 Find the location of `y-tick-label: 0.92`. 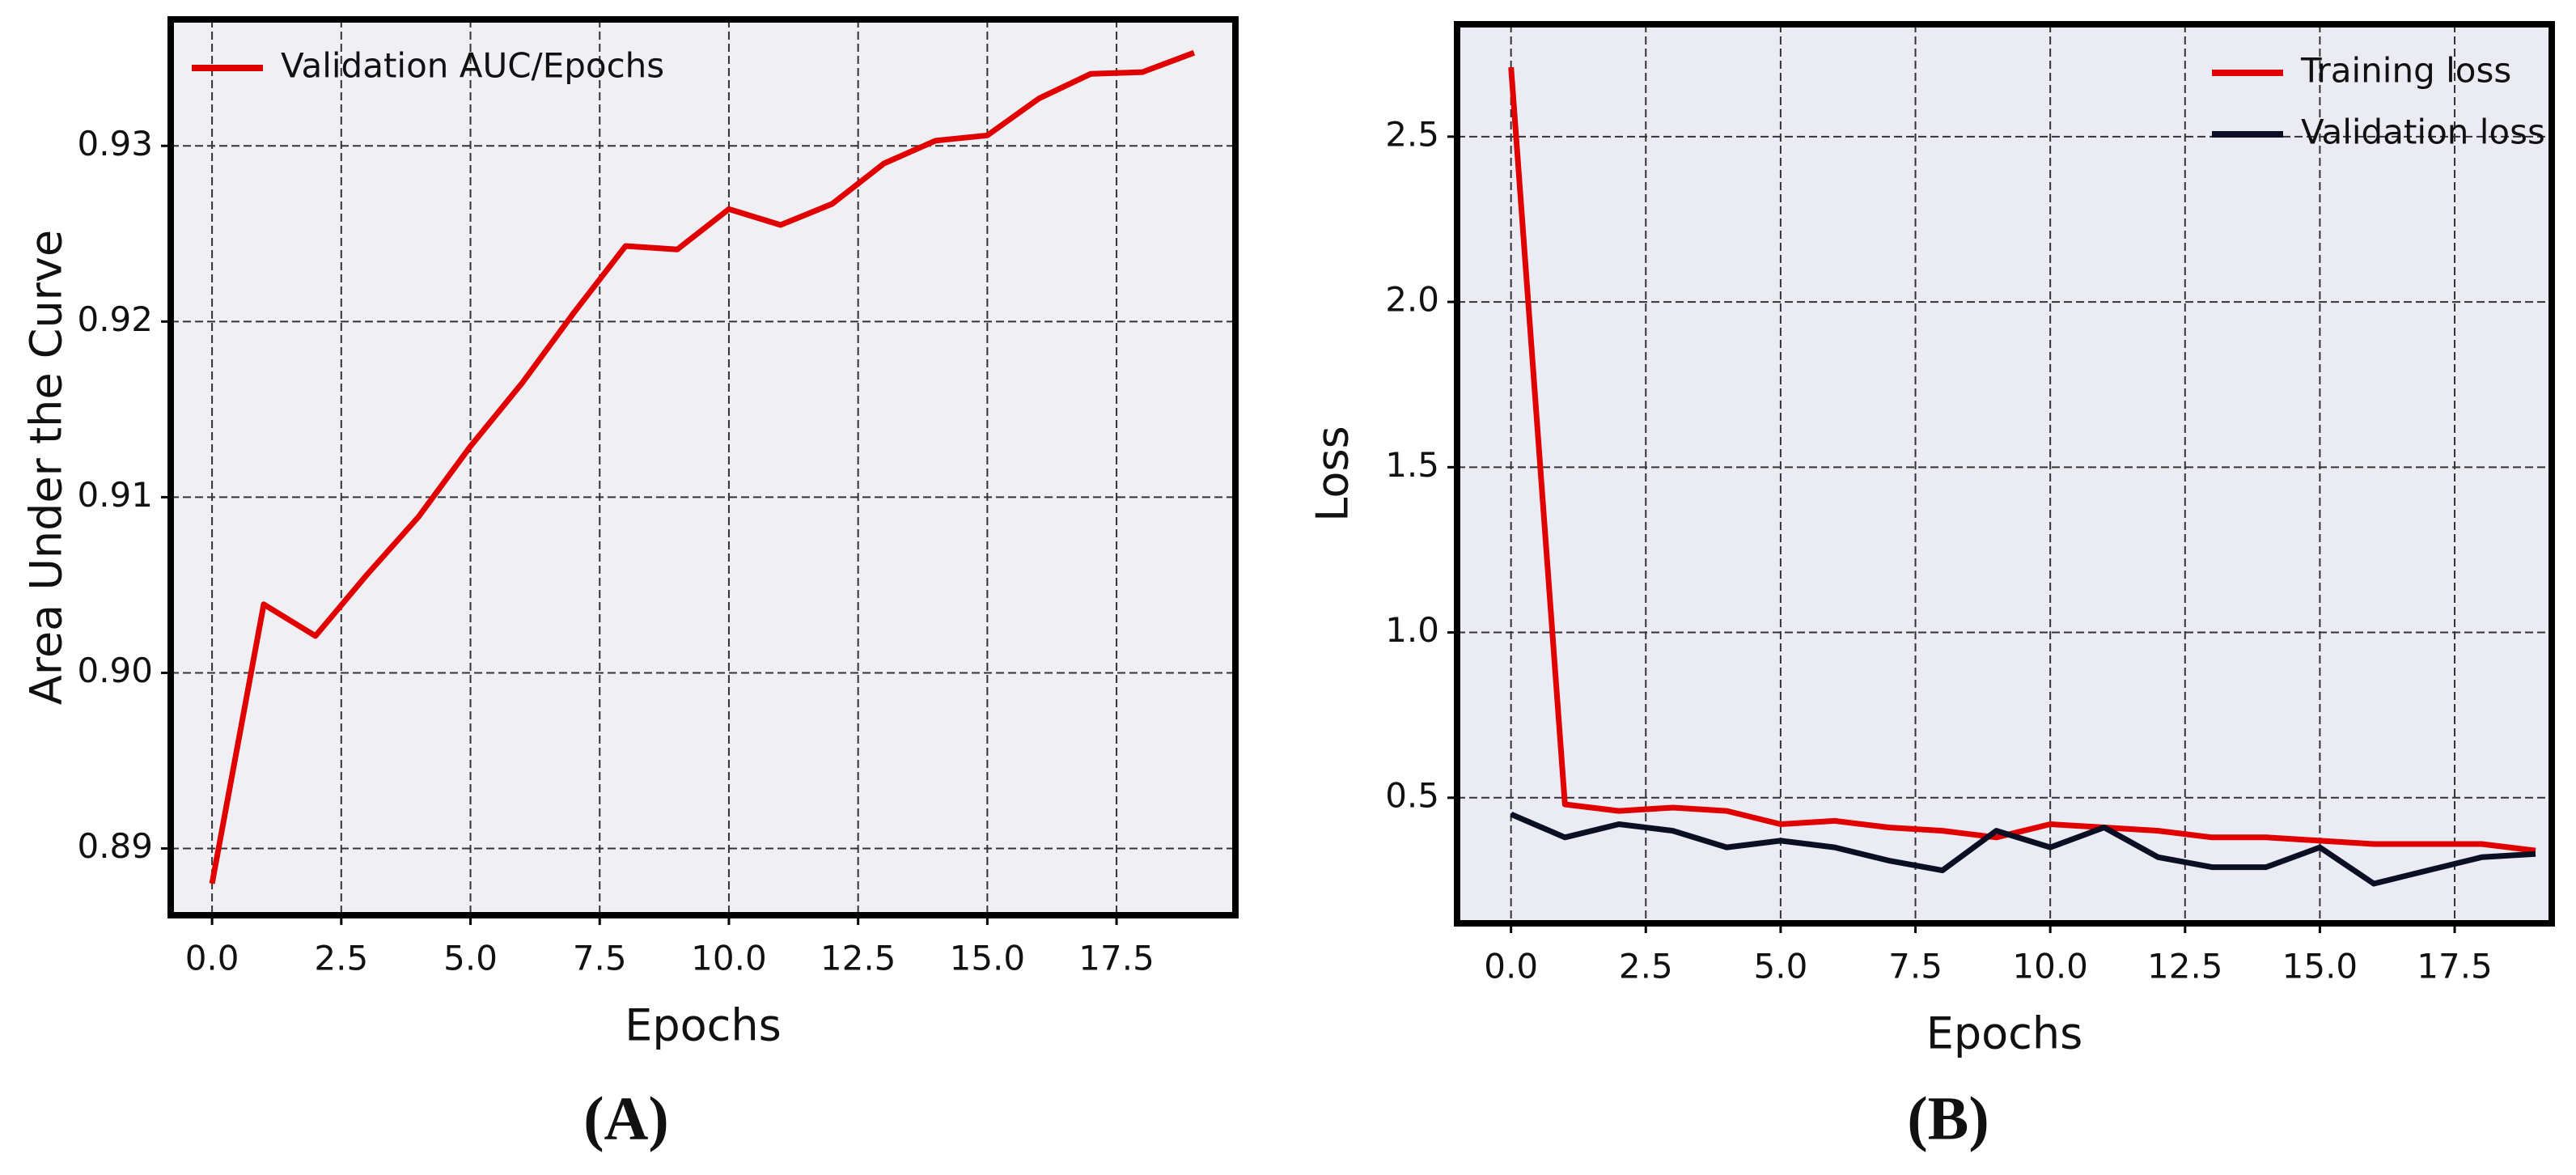

y-tick-label: 0.92 is located at coordinates (115, 319).